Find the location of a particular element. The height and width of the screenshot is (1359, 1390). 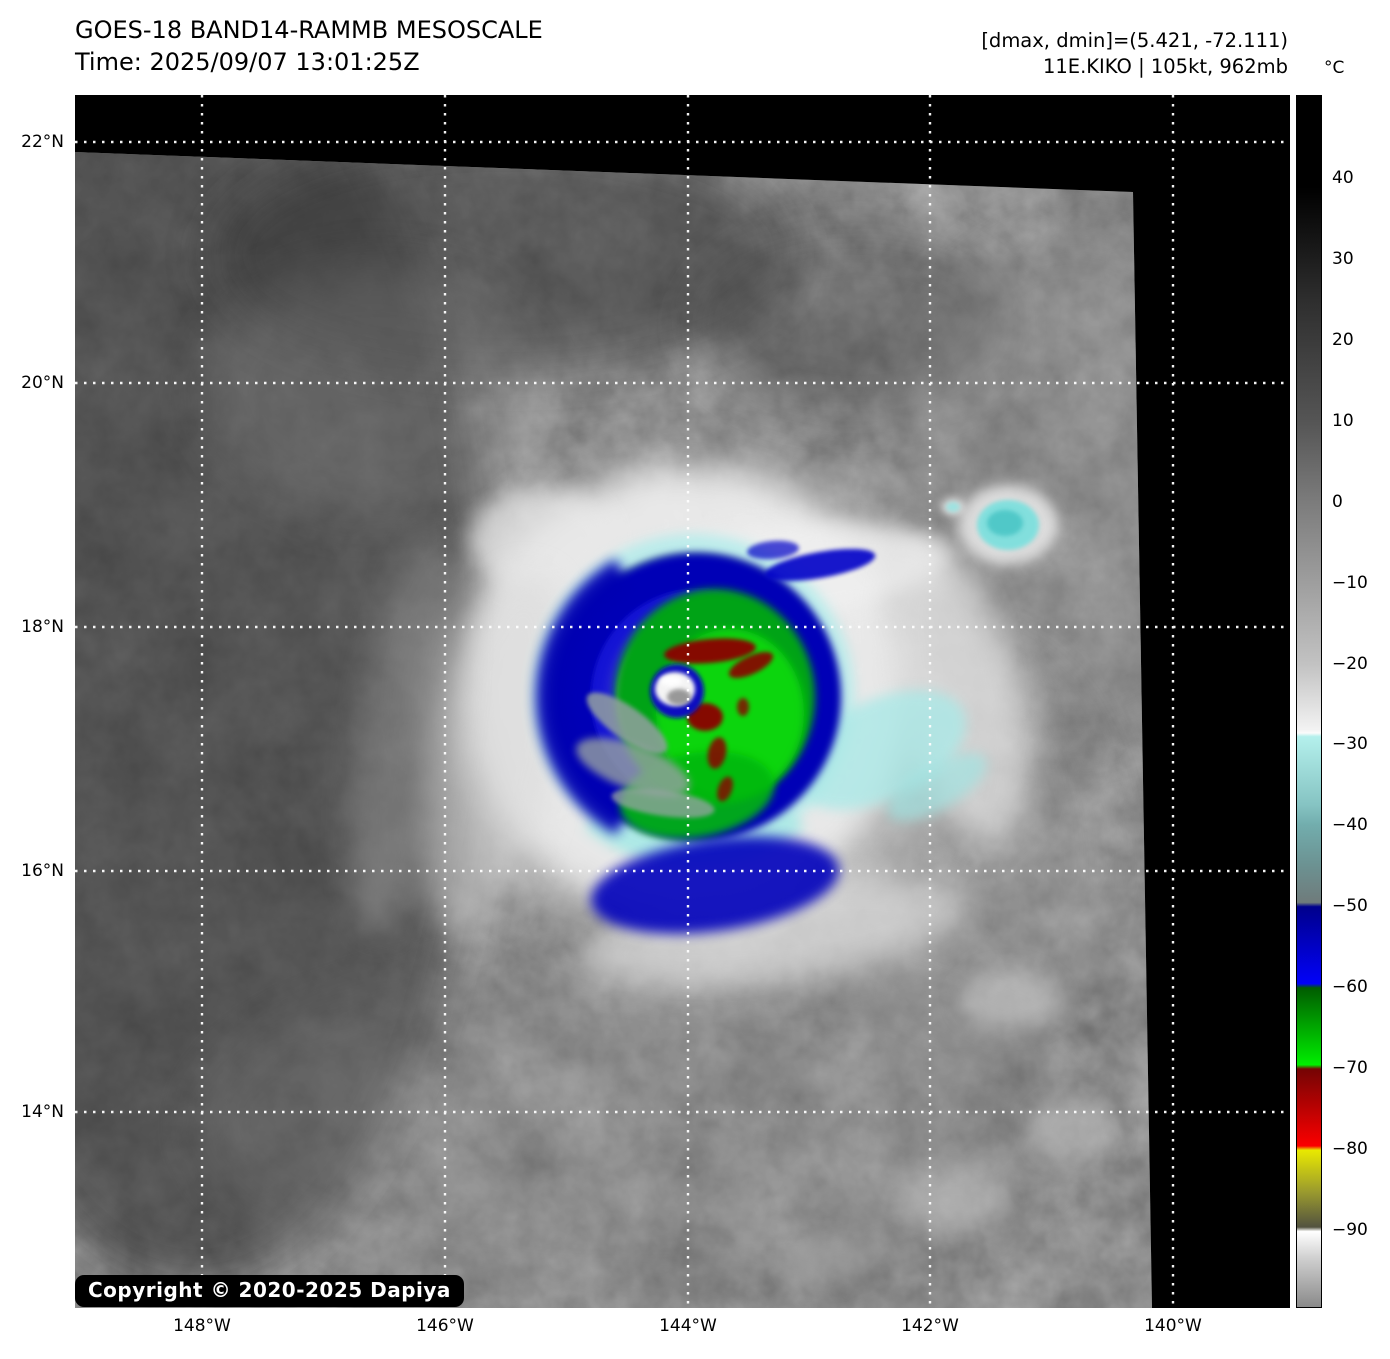

lon-tick-148w: 148°W is located at coordinates (202, 1326).